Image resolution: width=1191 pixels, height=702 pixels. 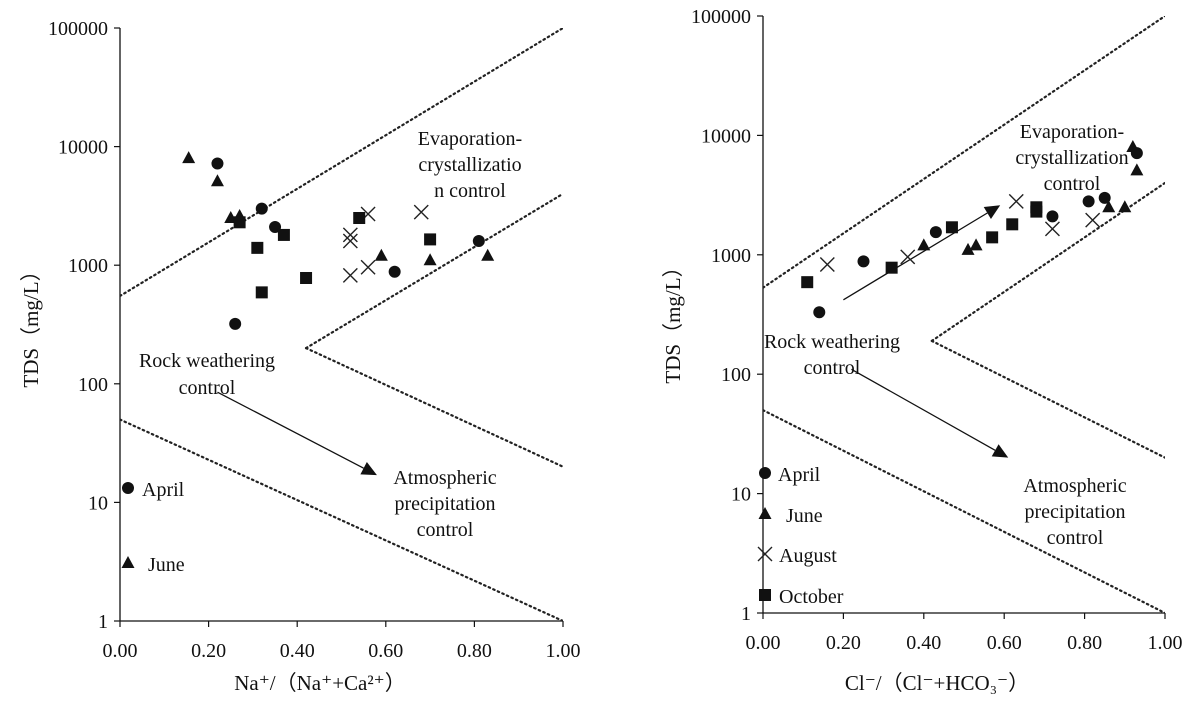 I want to click on series-october, so click(x=922, y=245).